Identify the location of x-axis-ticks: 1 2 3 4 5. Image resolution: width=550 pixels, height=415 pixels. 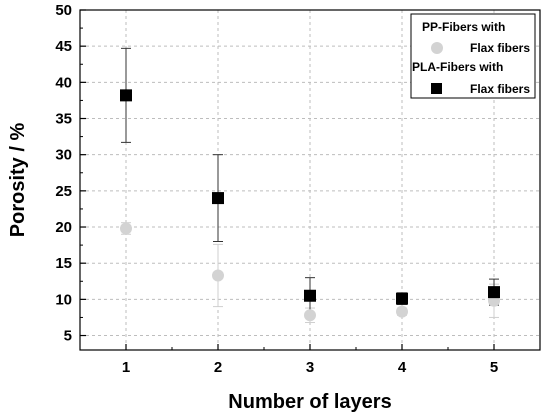
(310, 360).